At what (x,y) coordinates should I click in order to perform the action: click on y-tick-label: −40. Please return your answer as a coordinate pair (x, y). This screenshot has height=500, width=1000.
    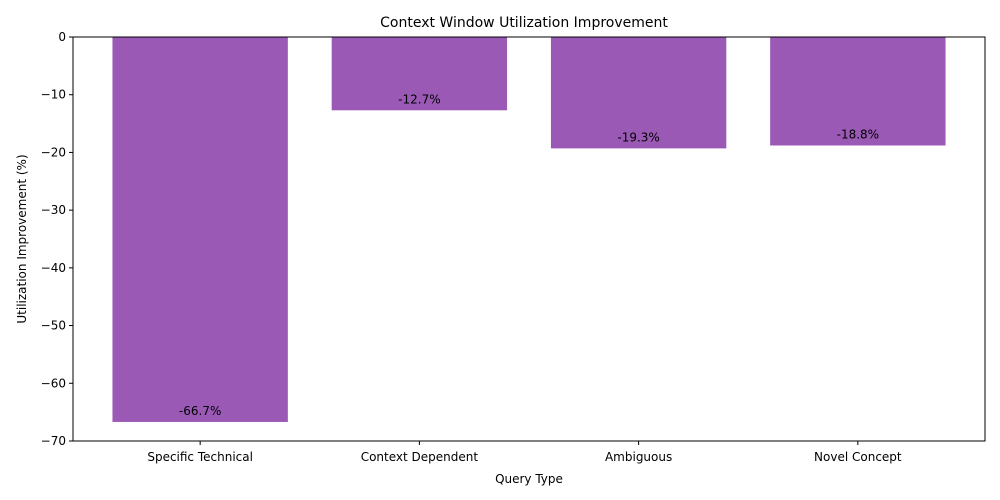
    Looking at the image, I should click on (53, 268).